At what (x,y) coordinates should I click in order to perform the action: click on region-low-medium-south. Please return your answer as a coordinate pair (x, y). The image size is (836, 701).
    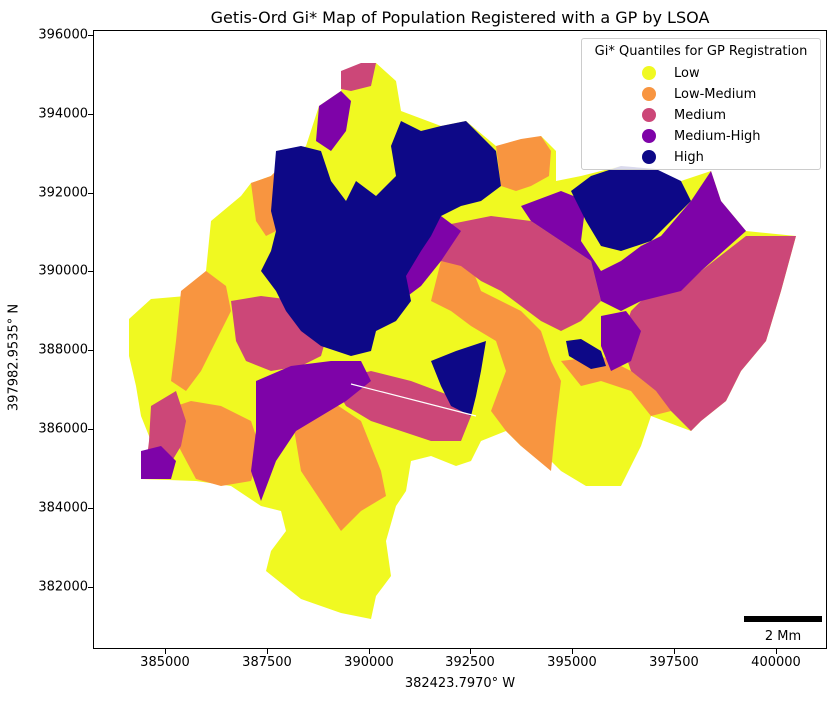
    Looking at the image, I should click on (338, 466).